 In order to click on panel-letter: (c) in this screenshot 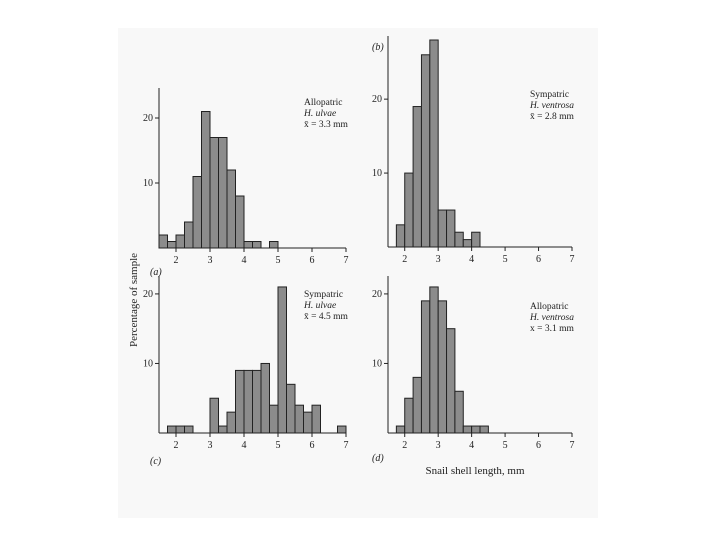, I will do `click(156, 461)`.